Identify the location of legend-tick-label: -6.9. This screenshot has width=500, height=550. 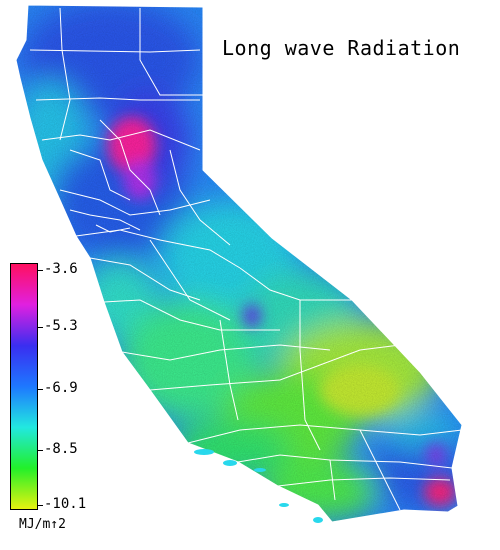
(61, 388).